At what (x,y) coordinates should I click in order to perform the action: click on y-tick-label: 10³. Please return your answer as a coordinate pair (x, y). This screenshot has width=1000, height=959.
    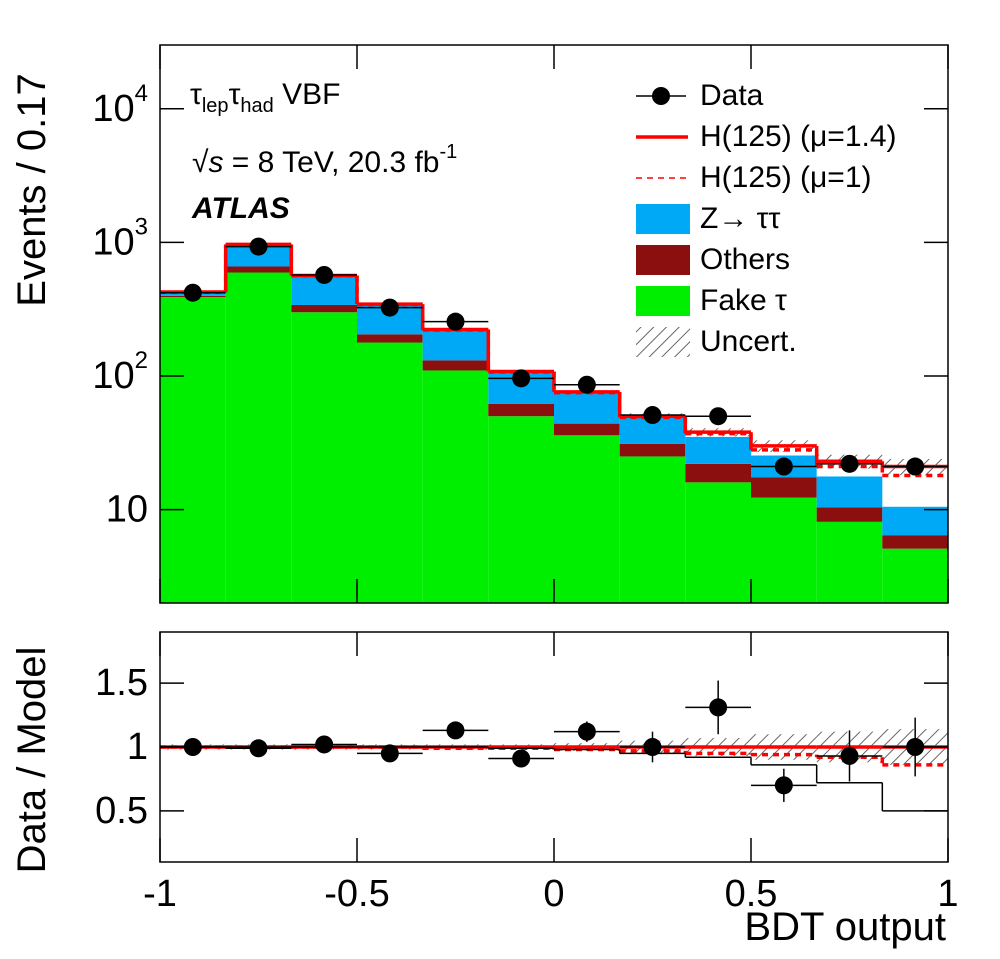
    Looking at the image, I should click on (120, 239).